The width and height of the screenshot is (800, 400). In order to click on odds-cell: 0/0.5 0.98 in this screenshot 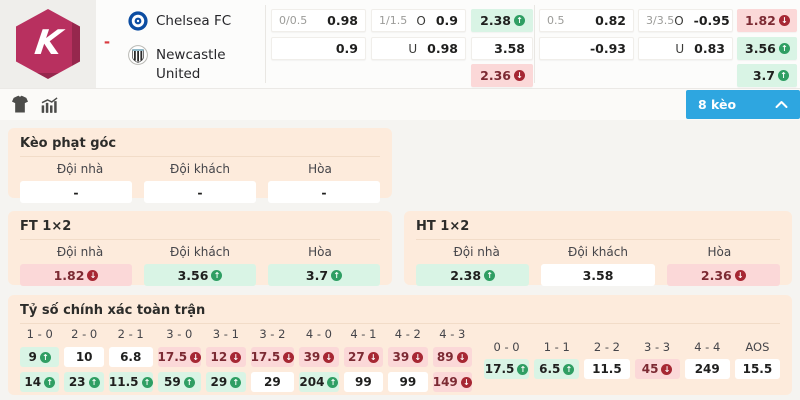, I will do `click(318, 20)`.